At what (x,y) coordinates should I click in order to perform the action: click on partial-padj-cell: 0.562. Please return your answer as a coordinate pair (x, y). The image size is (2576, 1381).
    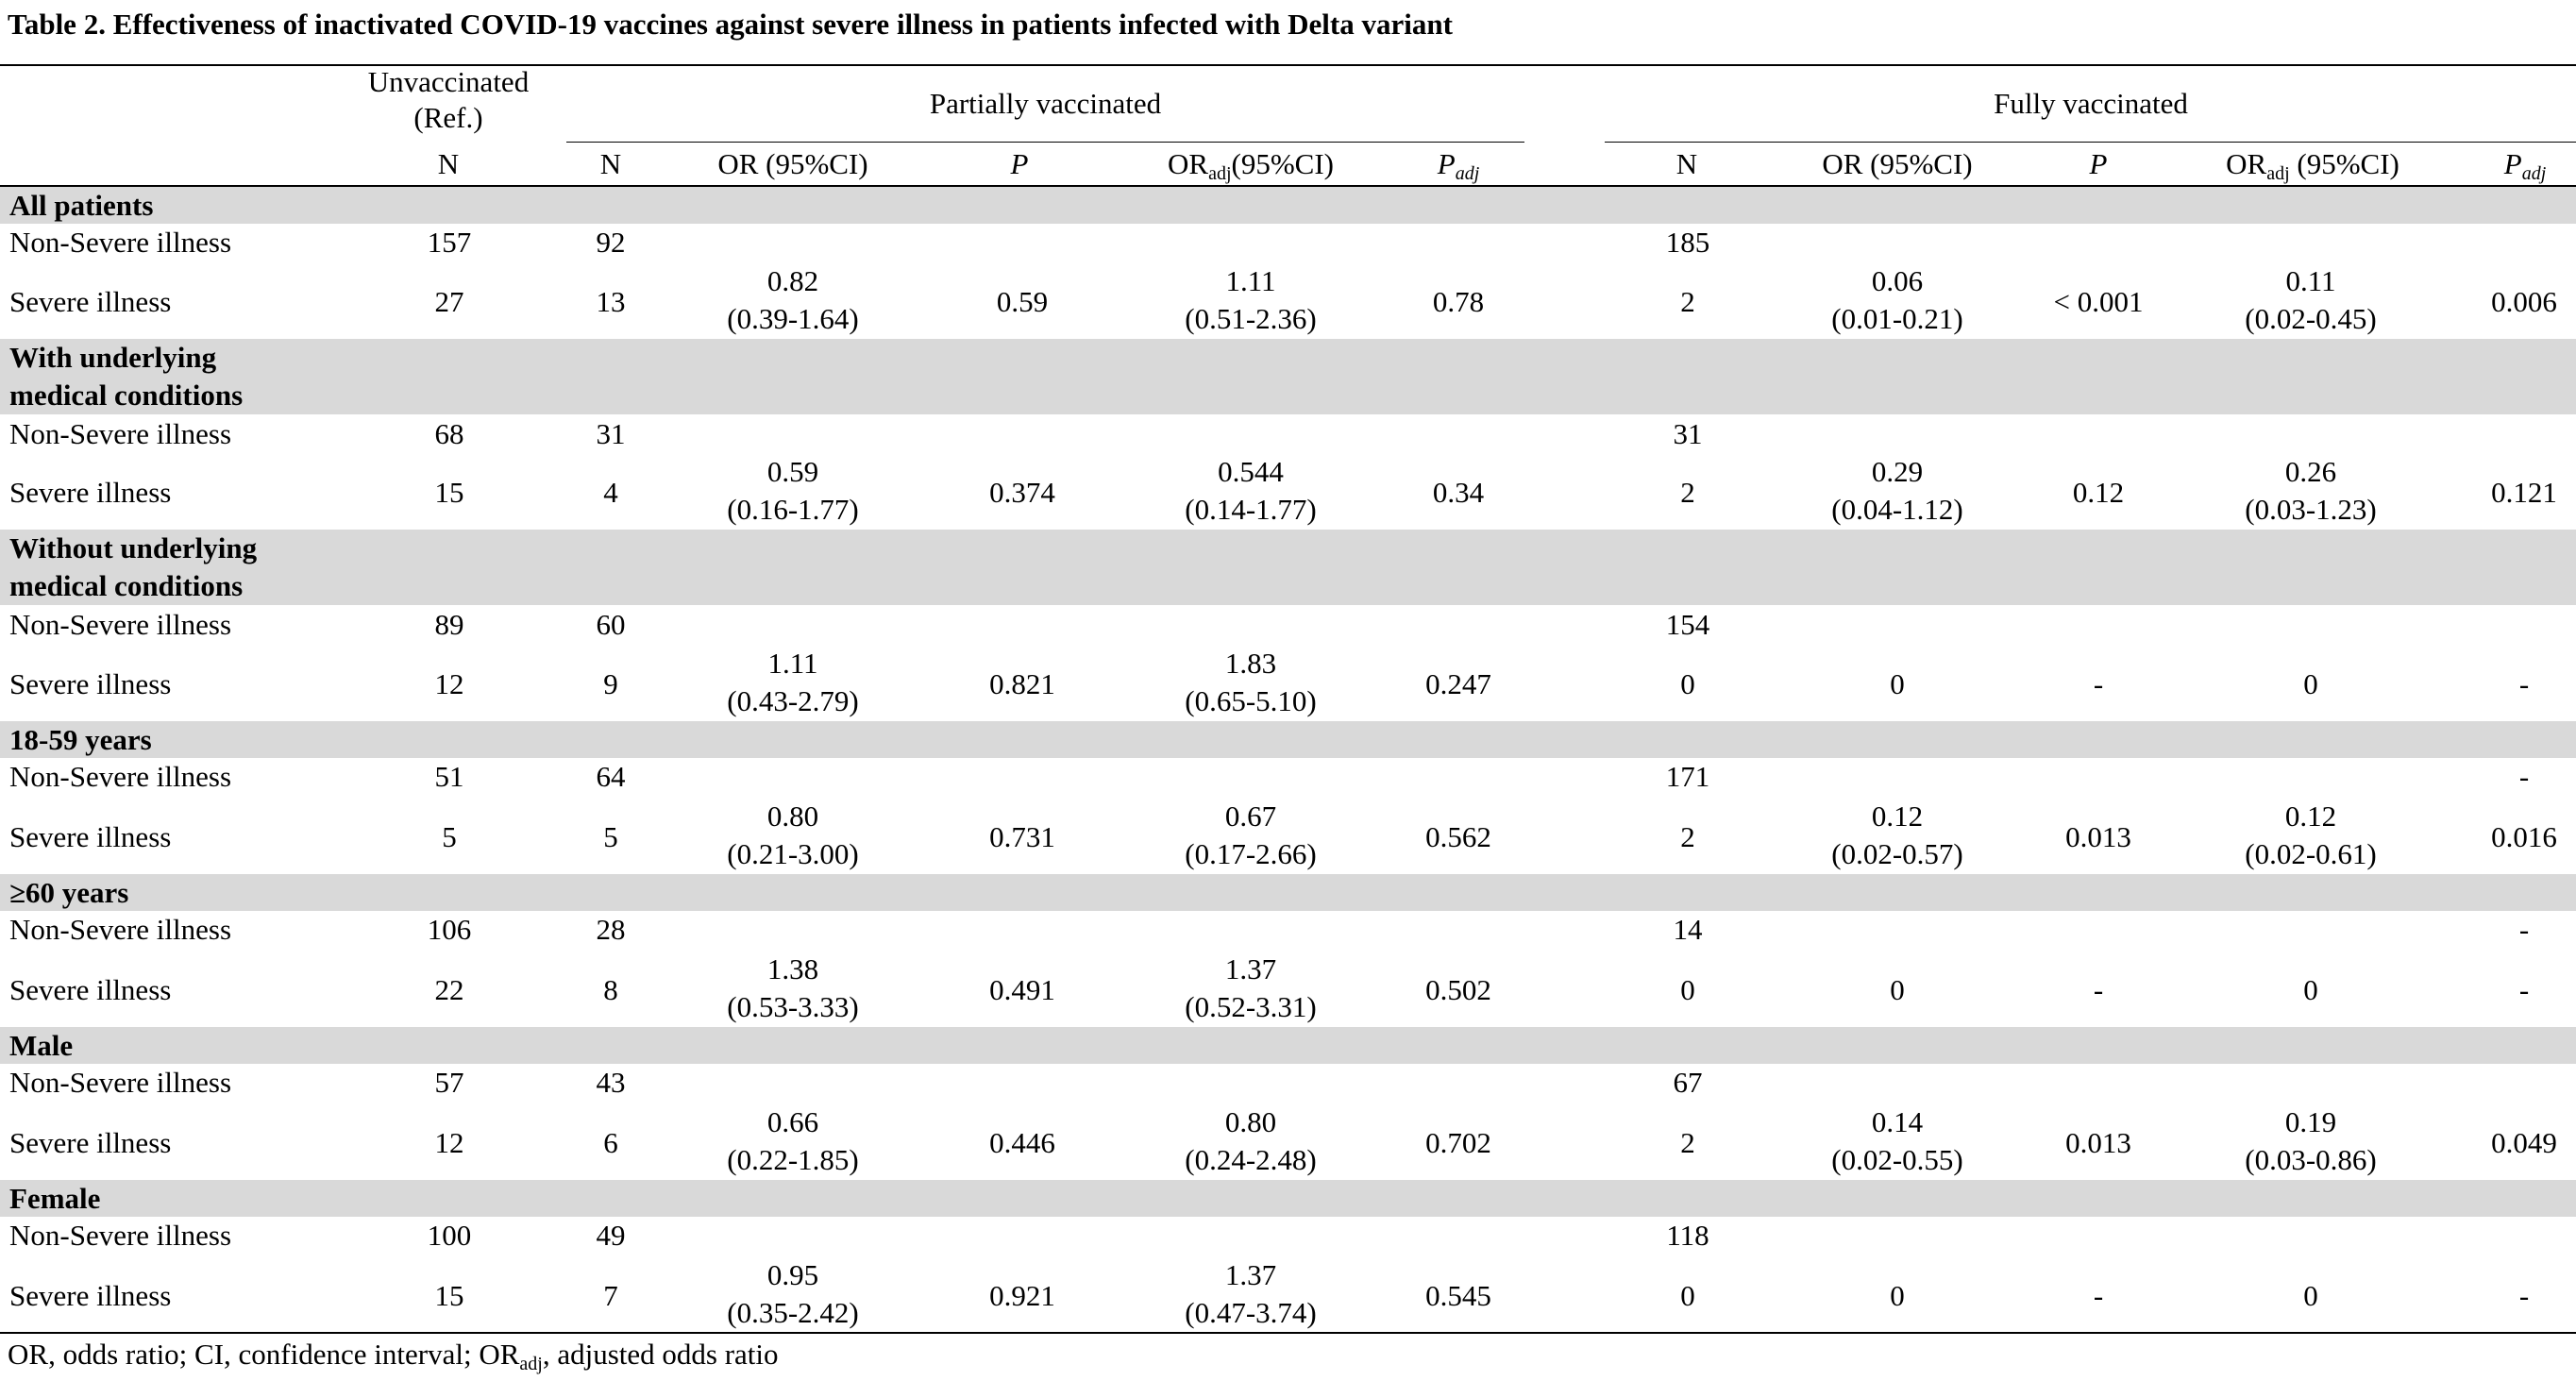
    Looking at the image, I should click on (1458, 836).